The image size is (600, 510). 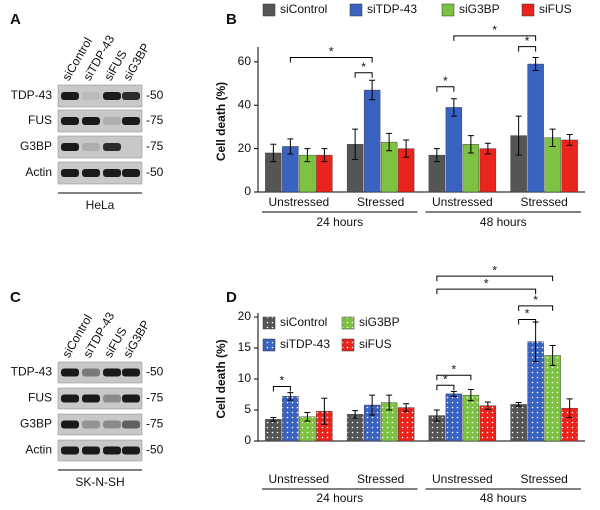 What do you see at coordinates (231, 19) in the screenshot?
I see `panel-letter: B` at bounding box center [231, 19].